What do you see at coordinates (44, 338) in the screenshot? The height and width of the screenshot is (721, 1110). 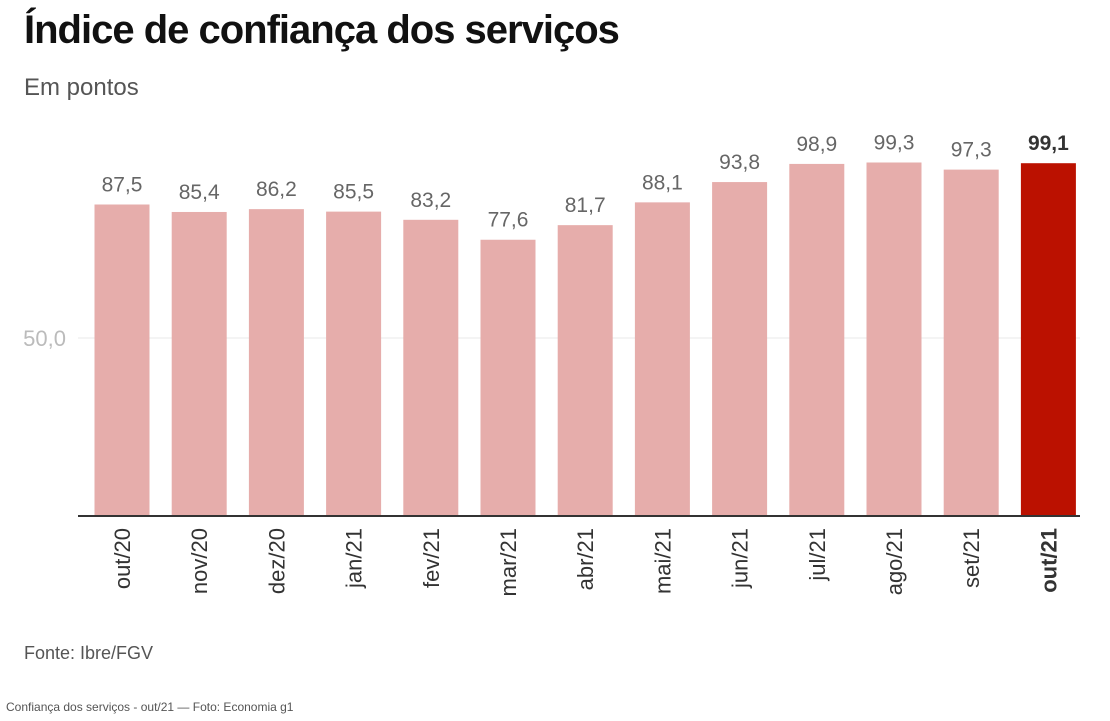 I see `y-tick-label-0: 50,0` at bounding box center [44, 338].